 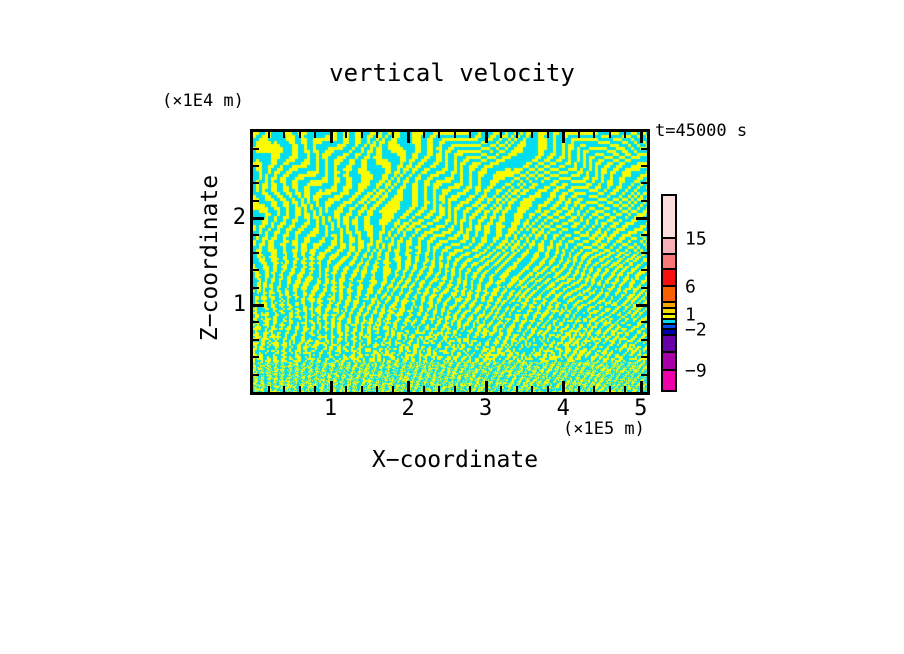 What do you see at coordinates (210, 258) in the screenshot?
I see `y-axis-label: Z−coordinate` at bounding box center [210, 258].